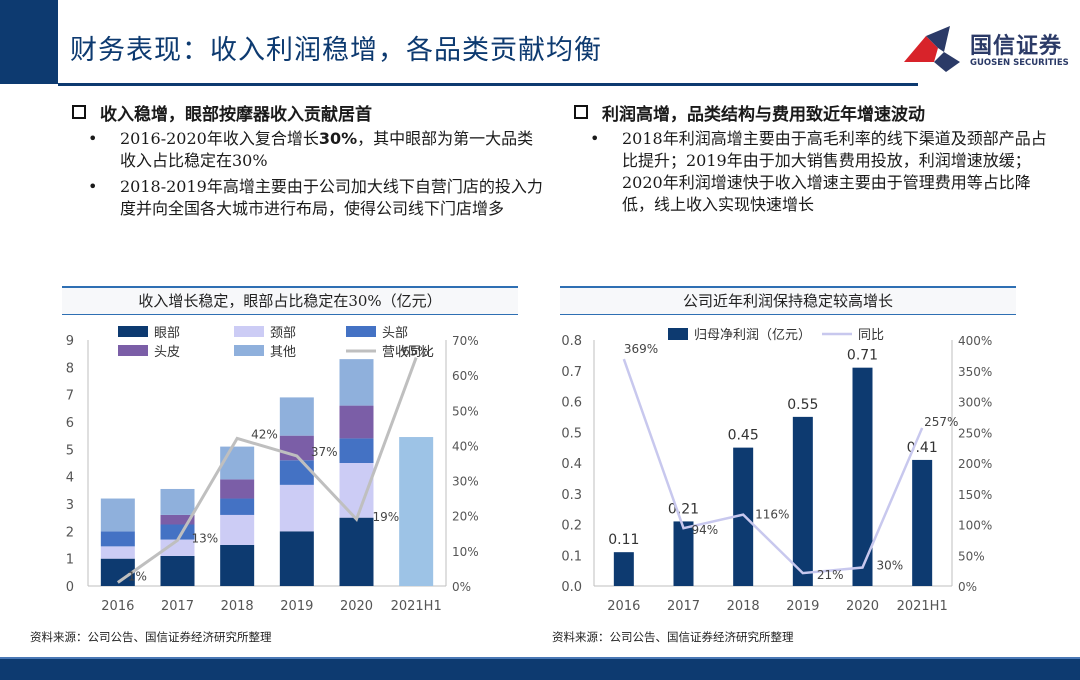 The height and width of the screenshot is (680, 1080). Describe the element at coordinates (540, 668) in the screenshot. I see `footer-bar` at that location.